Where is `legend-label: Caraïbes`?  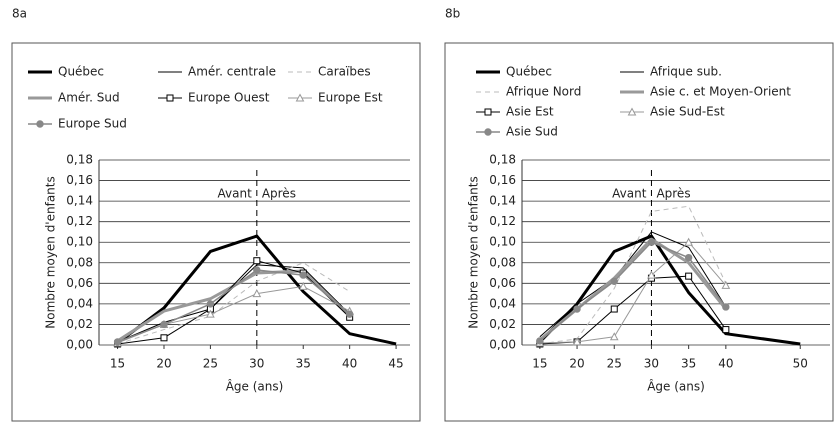 legend-label: Caraïbes is located at coordinates (344, 72).